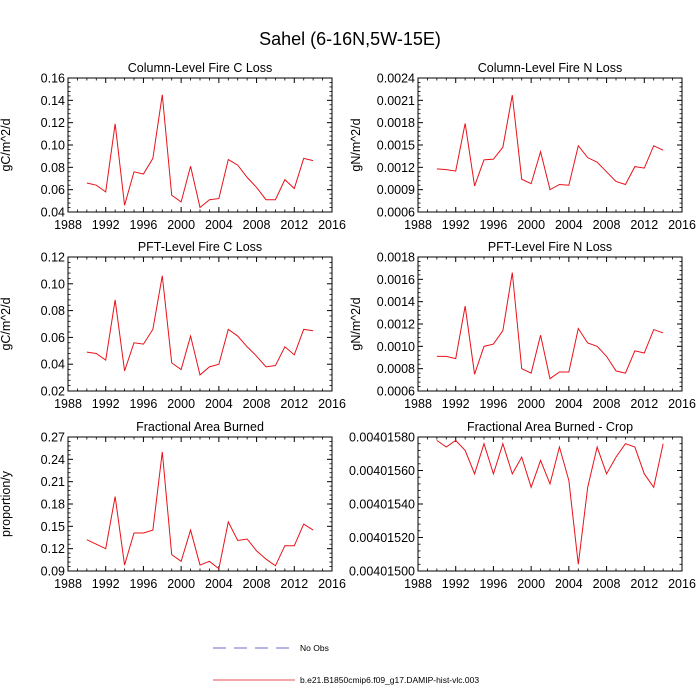 Image resolution: width=700 pixels, height=700 pixels. Describe the element at coordinates (396, 258) in the screenshot. I see `y-tick-label: 0.0018` at that location.